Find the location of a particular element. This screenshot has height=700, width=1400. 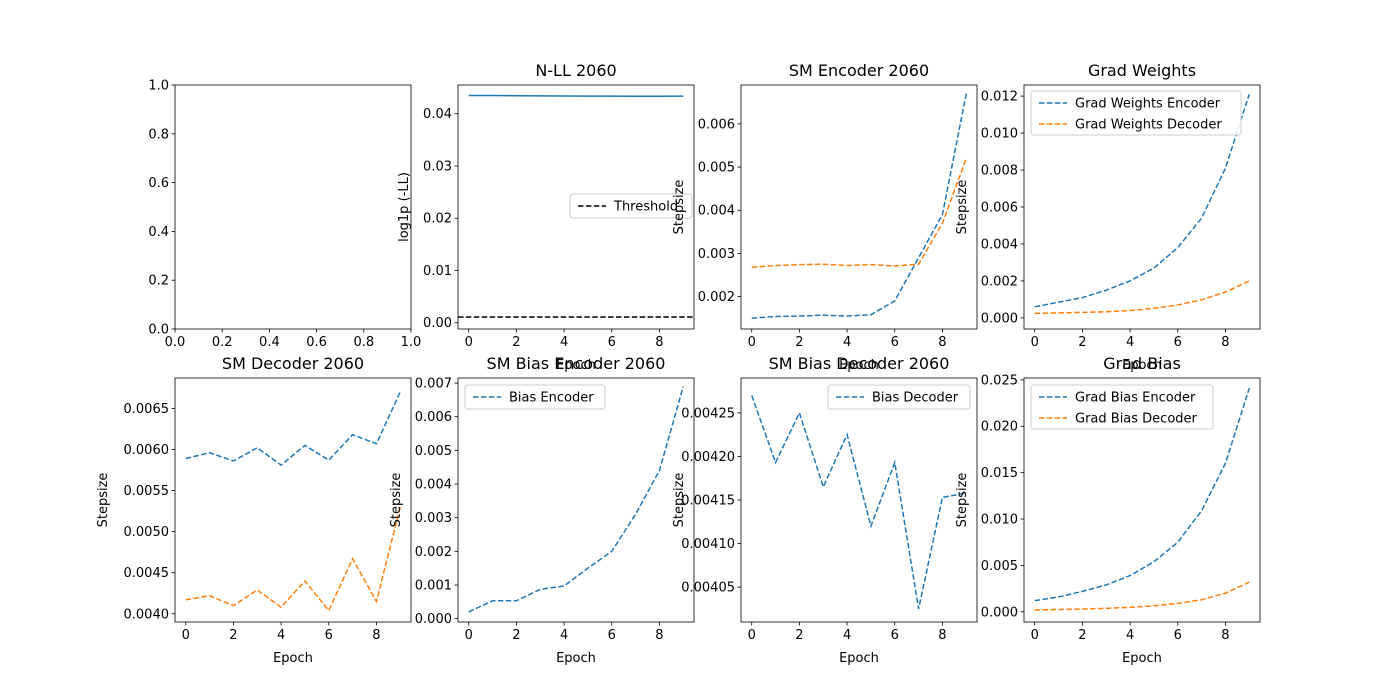

subplot-title: Grad Weights is located at coordinates (1142, 70).